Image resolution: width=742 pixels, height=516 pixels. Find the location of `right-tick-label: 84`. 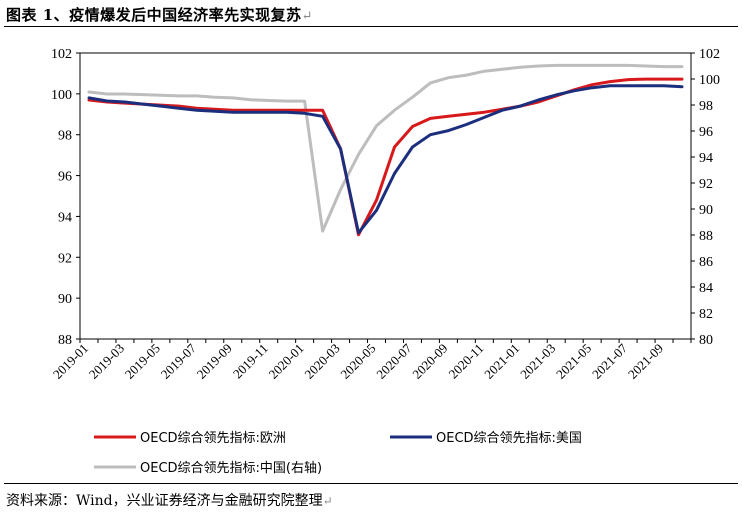

right-tick-label: 84 is located at coordinates (706, 288).